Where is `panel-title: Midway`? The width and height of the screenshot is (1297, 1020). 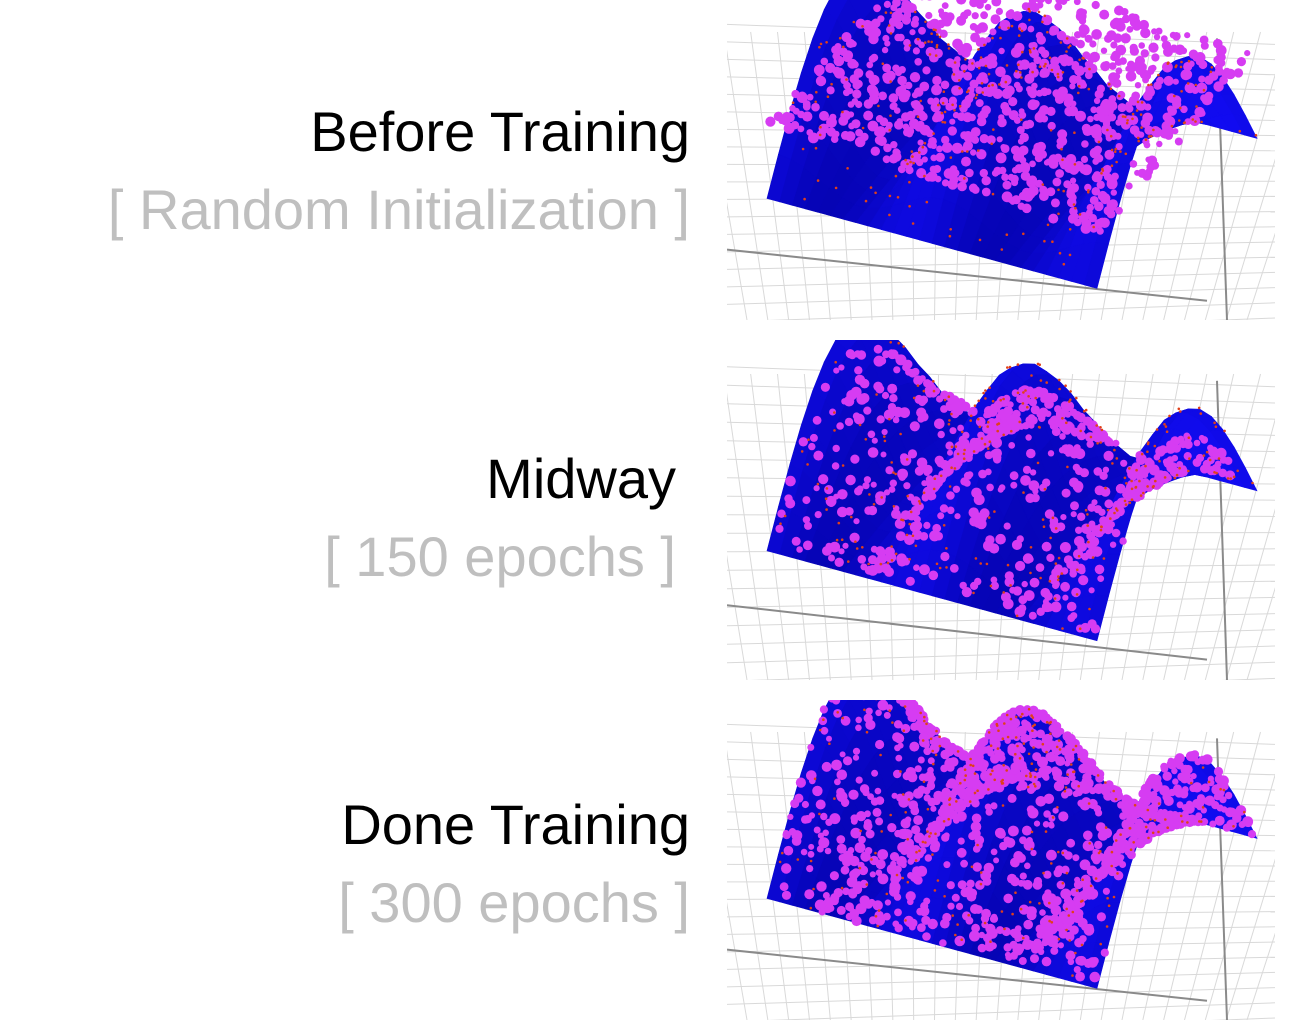
panel-title: Midway is located at coordinates (581, 478).